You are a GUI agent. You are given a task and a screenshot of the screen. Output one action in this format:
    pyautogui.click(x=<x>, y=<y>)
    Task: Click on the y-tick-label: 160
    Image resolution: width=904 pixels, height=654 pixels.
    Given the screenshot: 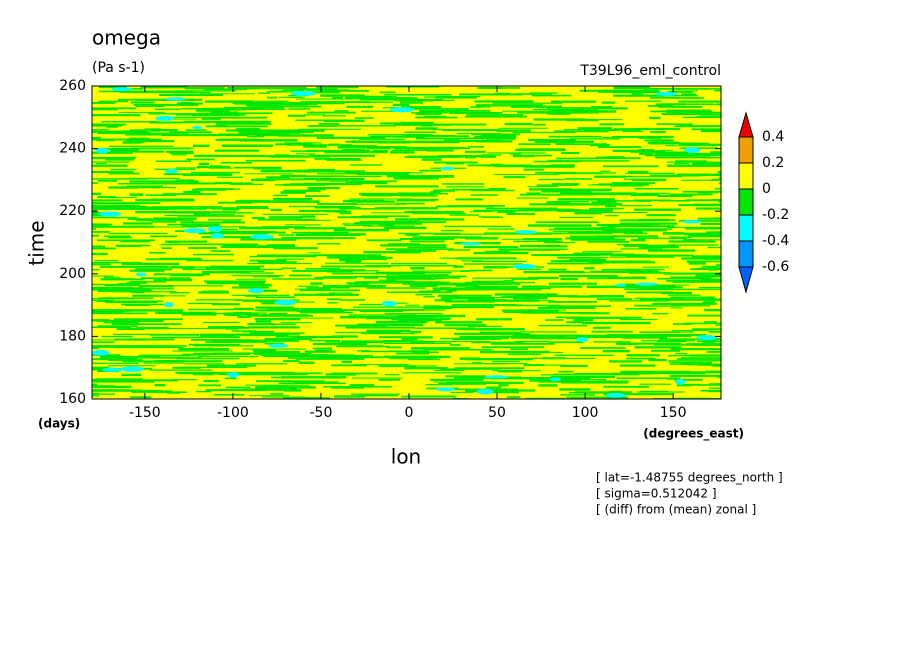 What is the action you would take?
    pyautogui.click(x=72, y=399)
    